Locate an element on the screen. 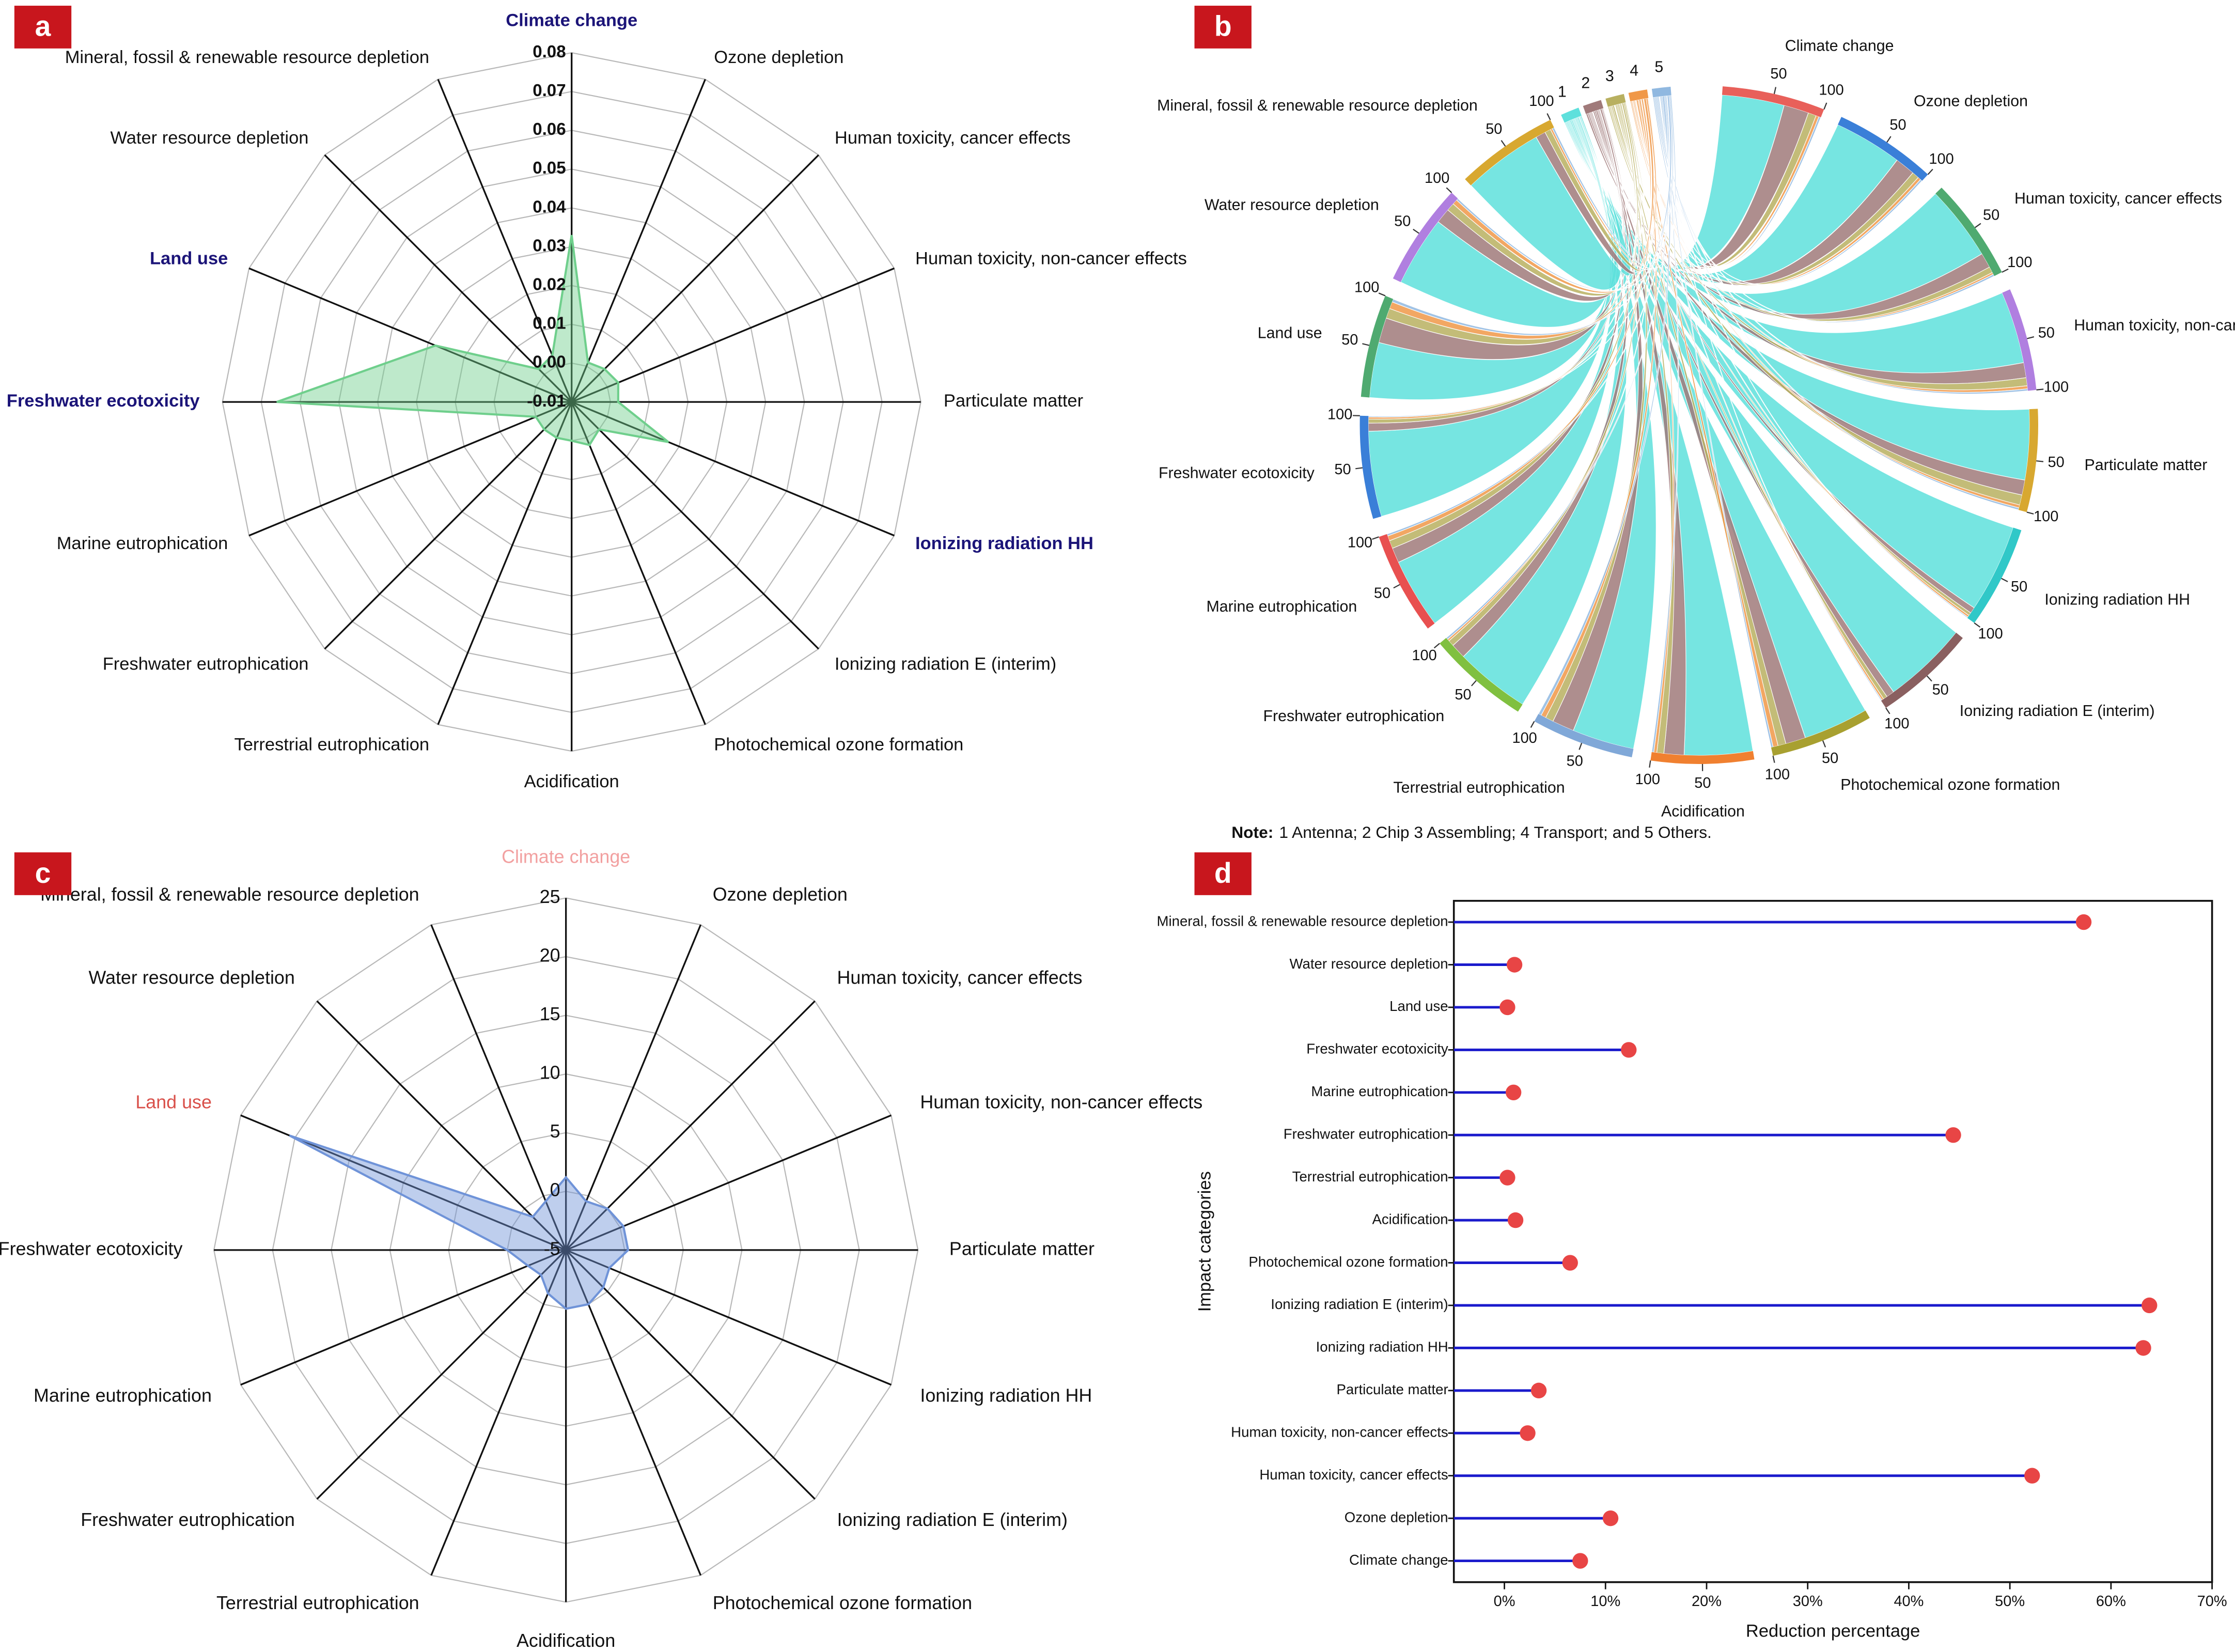 Image resolution: width=2235 pixels, height=1652 pixels. legend-label: 2 is located at coordinates (1585, 82).